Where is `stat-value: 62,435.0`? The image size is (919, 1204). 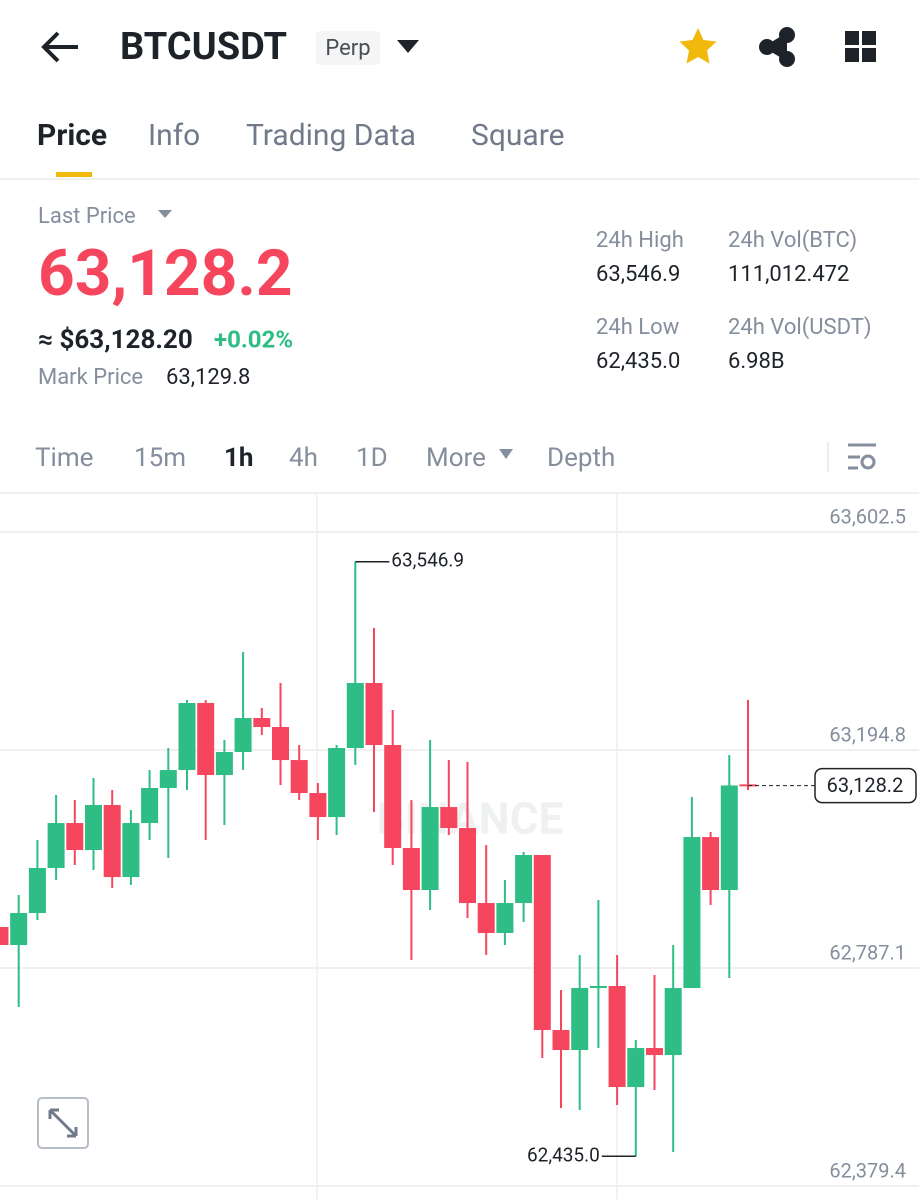
stat-value: 62,435.0 is located at coordinates (638, 361).